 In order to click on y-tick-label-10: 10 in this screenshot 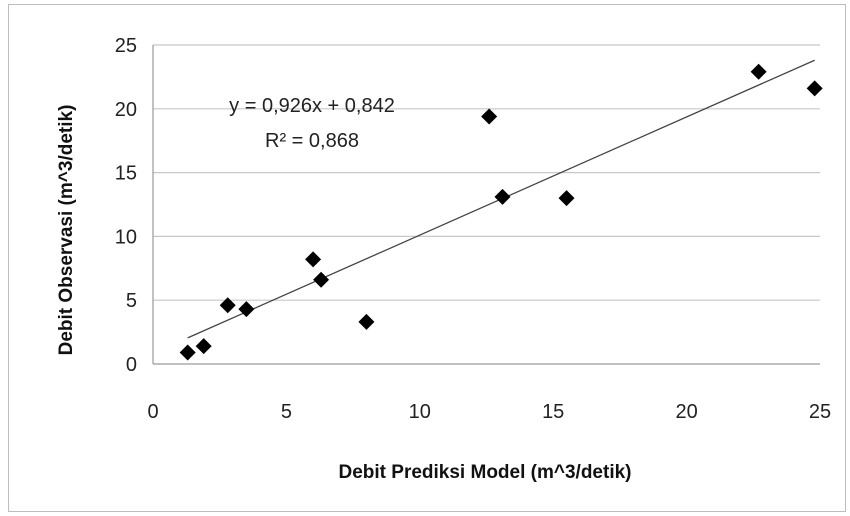, I will do `click(126, 237)`.